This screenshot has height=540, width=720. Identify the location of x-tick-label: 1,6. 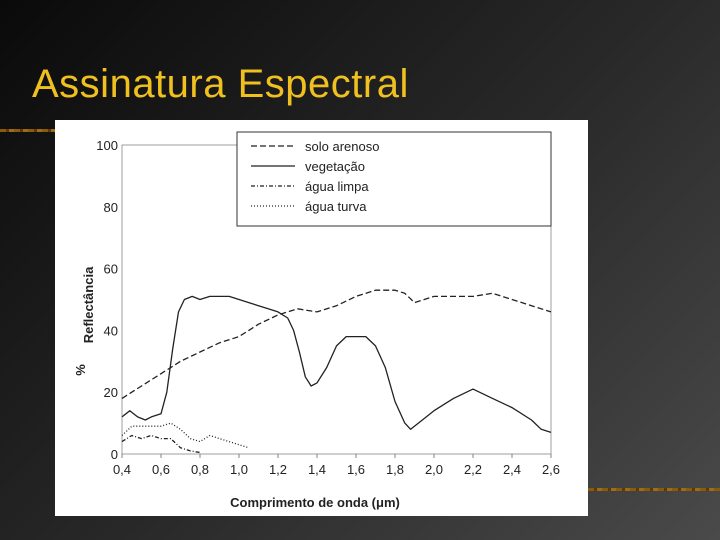
(356, 469).